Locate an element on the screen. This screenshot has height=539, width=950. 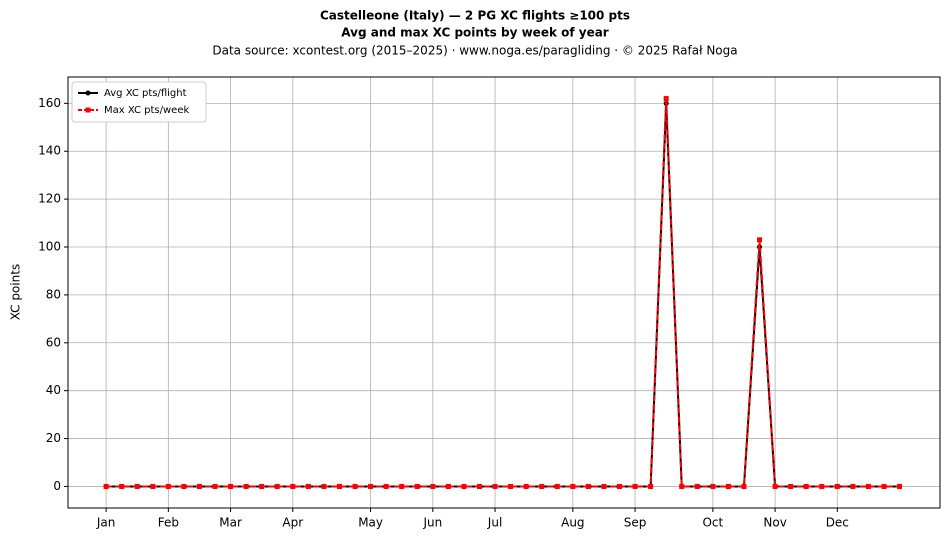
x-tick-label: Oct is located at coordinates (712, 523).